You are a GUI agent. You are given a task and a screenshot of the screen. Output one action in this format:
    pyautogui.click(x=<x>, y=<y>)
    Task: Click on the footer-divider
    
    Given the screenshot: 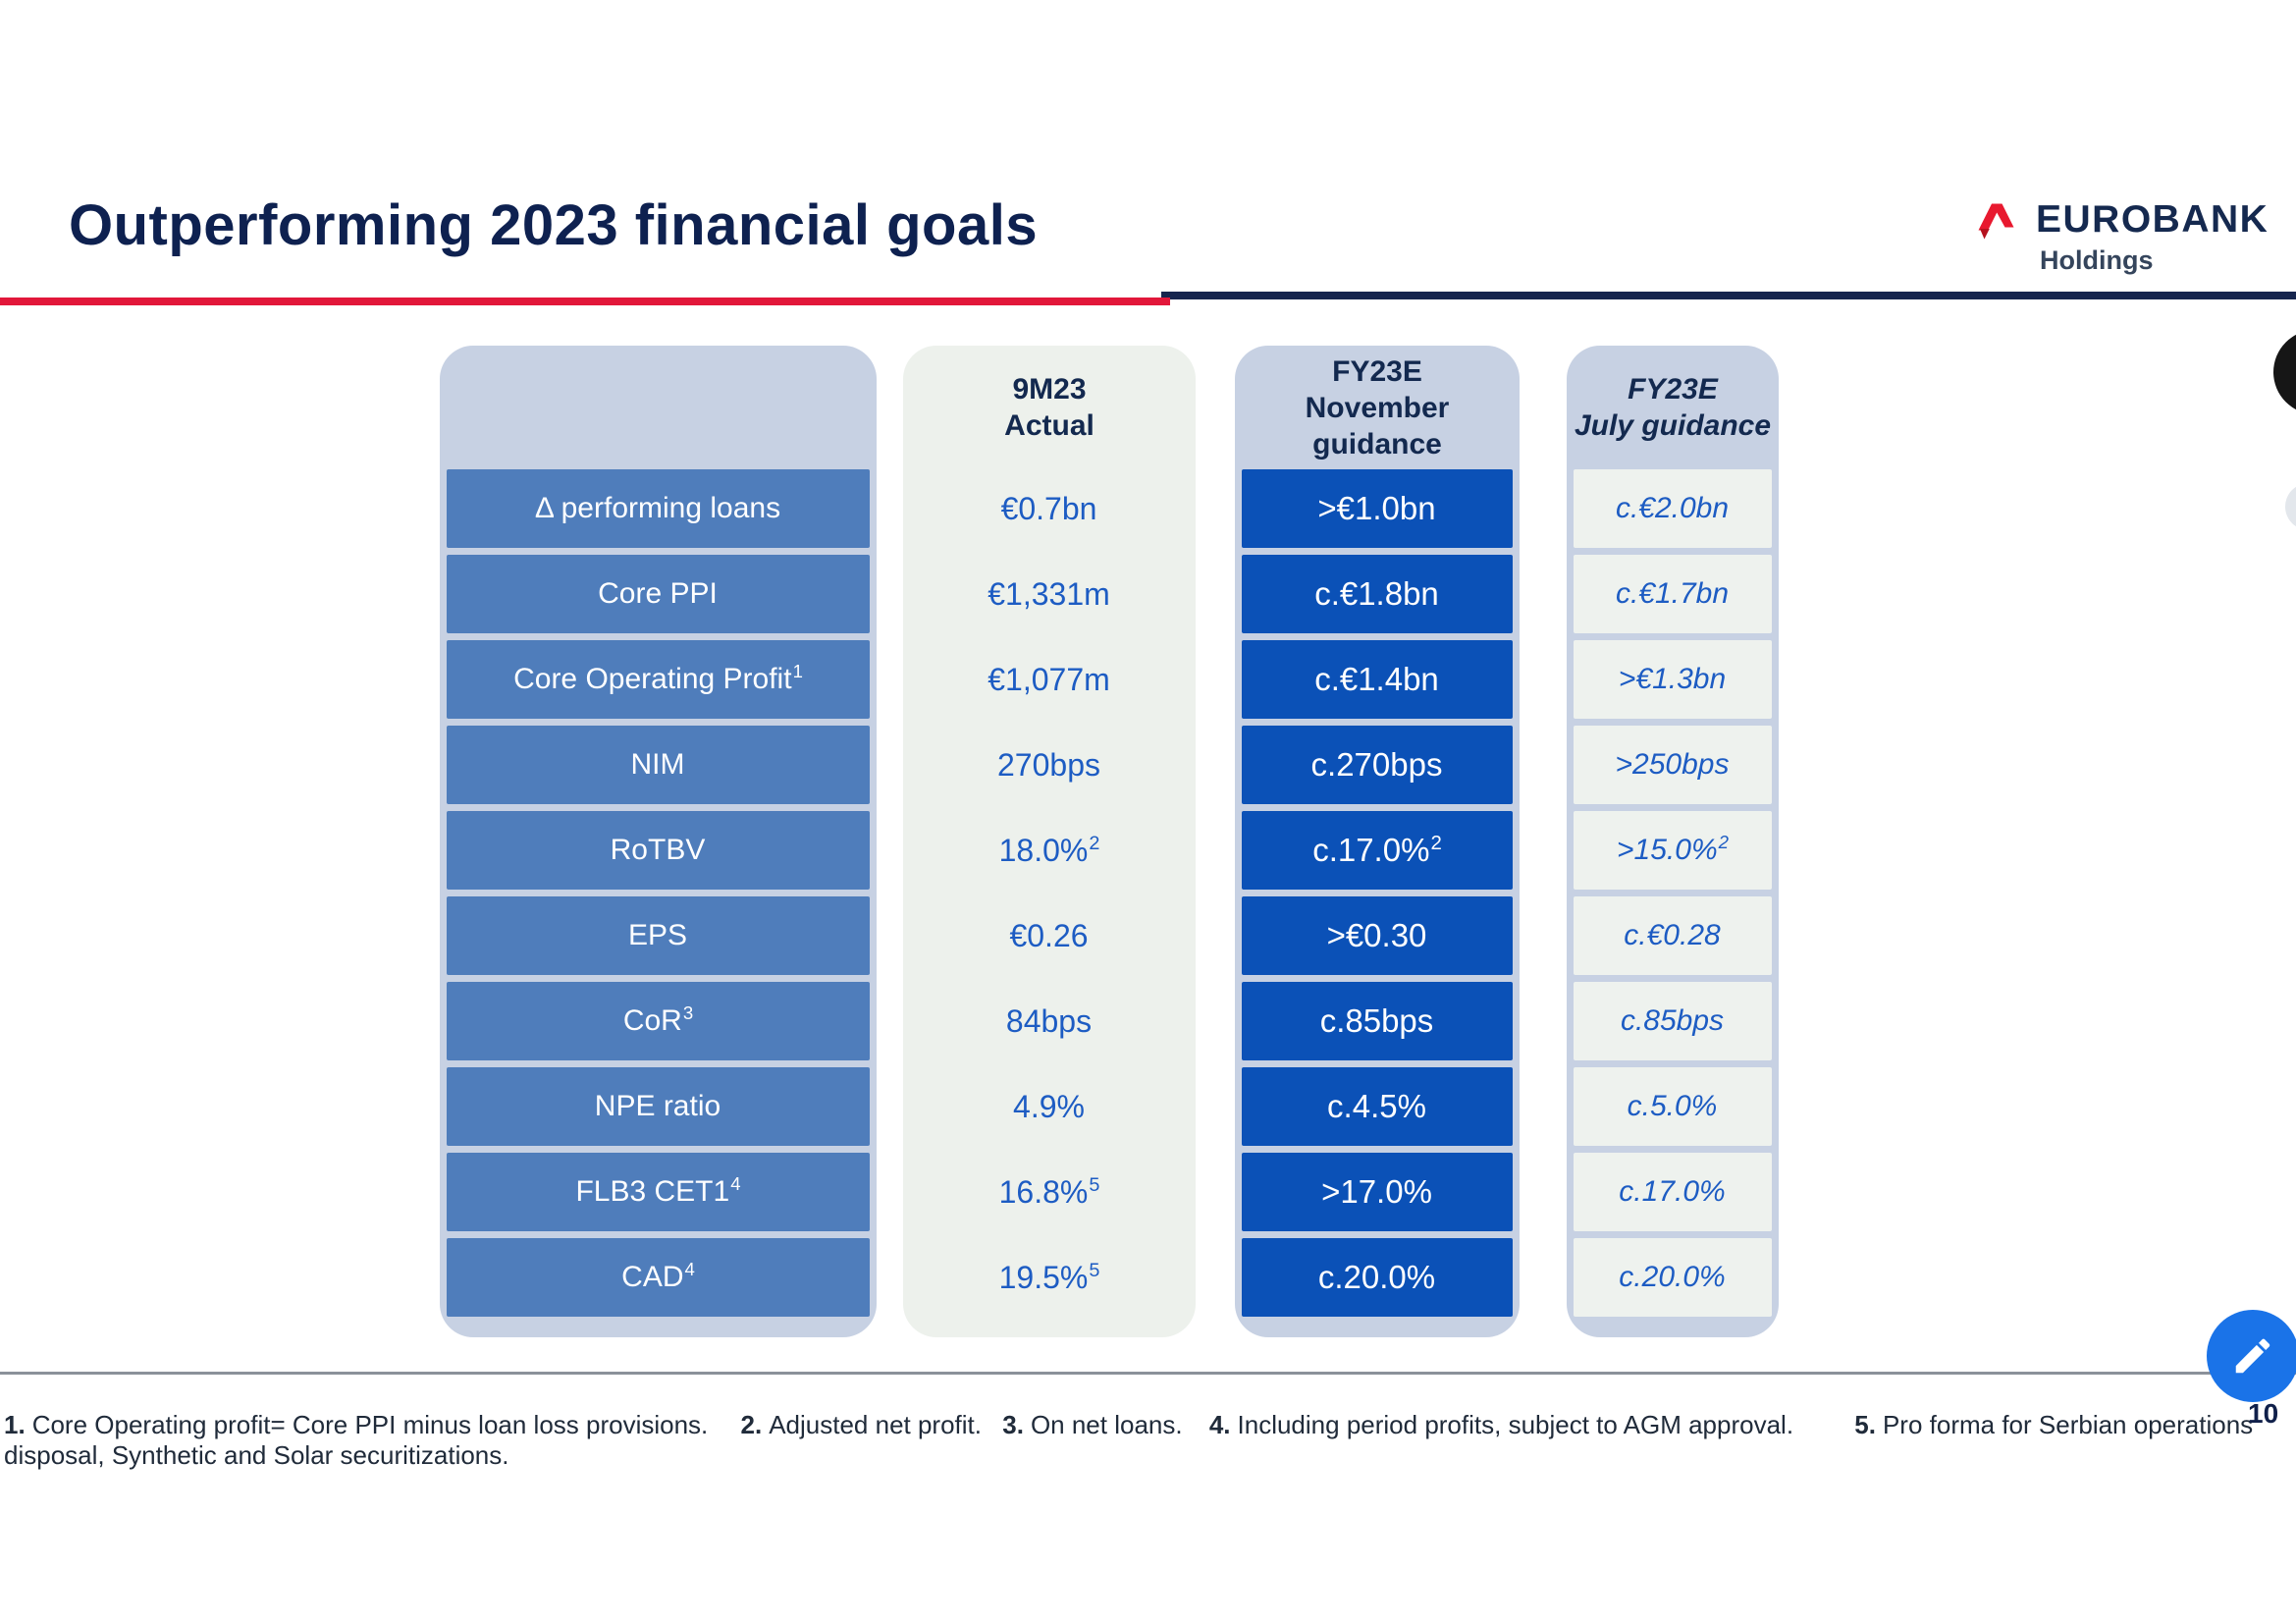 What is the action you would take?
    pyautogui.click(x=1148, y=1373)
    